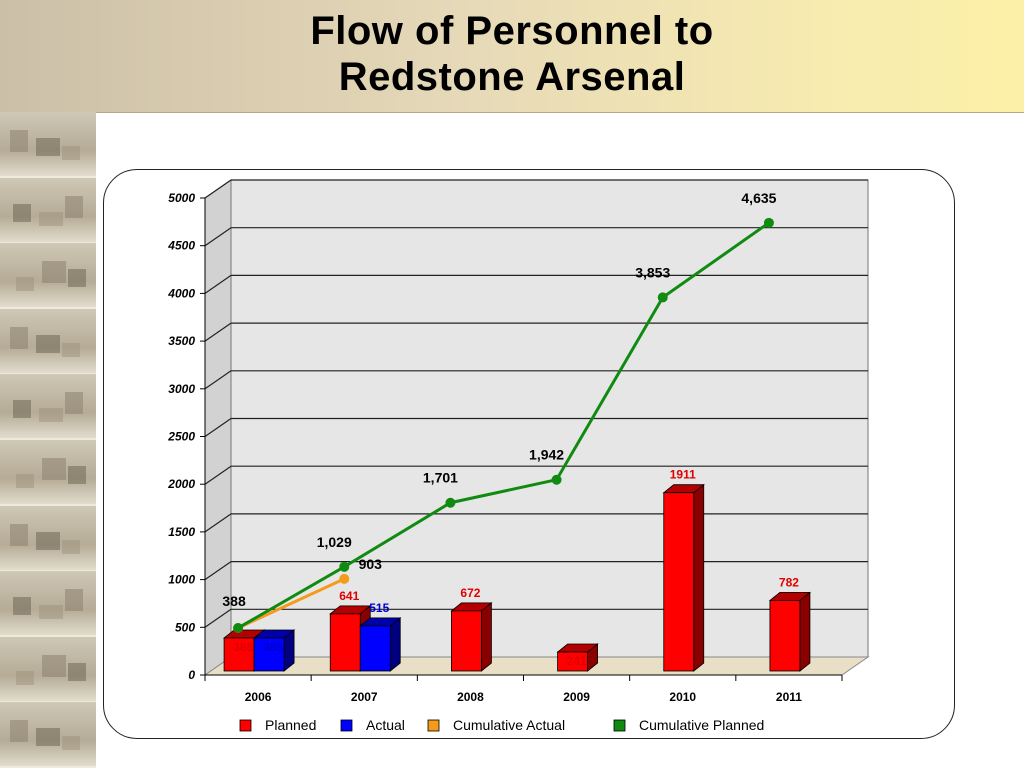 The width and height of the screenshot is (1024, 768). What do you see at coordinates (48, 538) in the screenshot?
I see `soldiers-photo-icon` at bounding box center [48, 538].